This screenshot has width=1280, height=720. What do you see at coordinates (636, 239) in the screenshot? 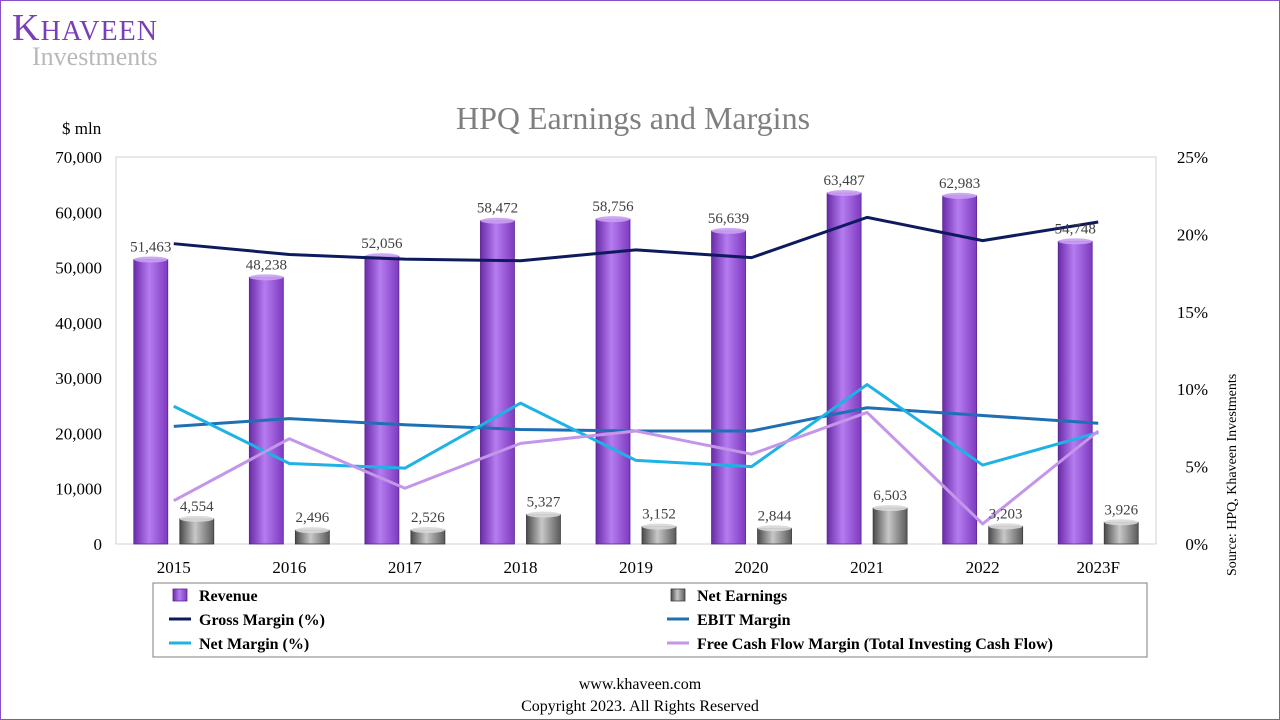
I see `gross-margin-line` at bounding box center [636, 239].